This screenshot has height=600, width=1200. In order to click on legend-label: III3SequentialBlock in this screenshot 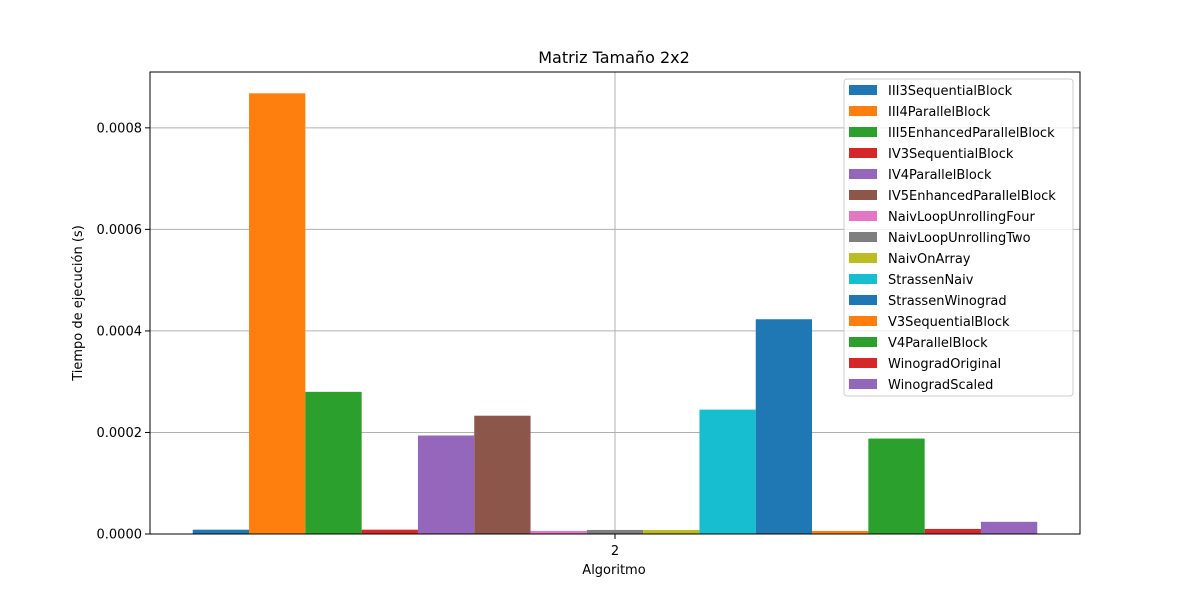, I will do `click(950, 91)`.